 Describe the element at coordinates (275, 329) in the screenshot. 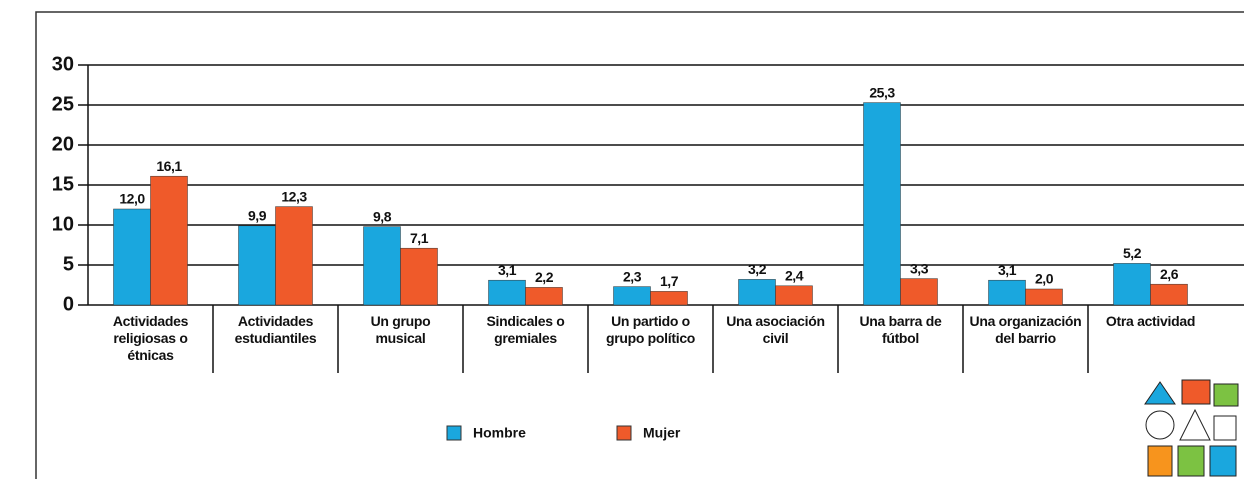

I see `x-tick-label: Actividades estudiantiles` at that location.